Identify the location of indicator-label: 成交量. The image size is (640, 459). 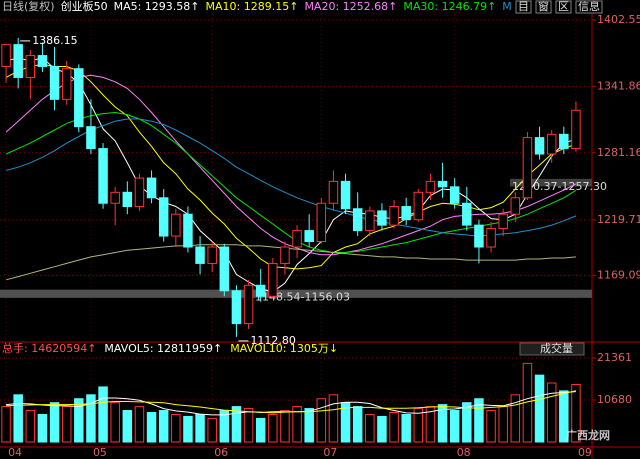
(556, 348).